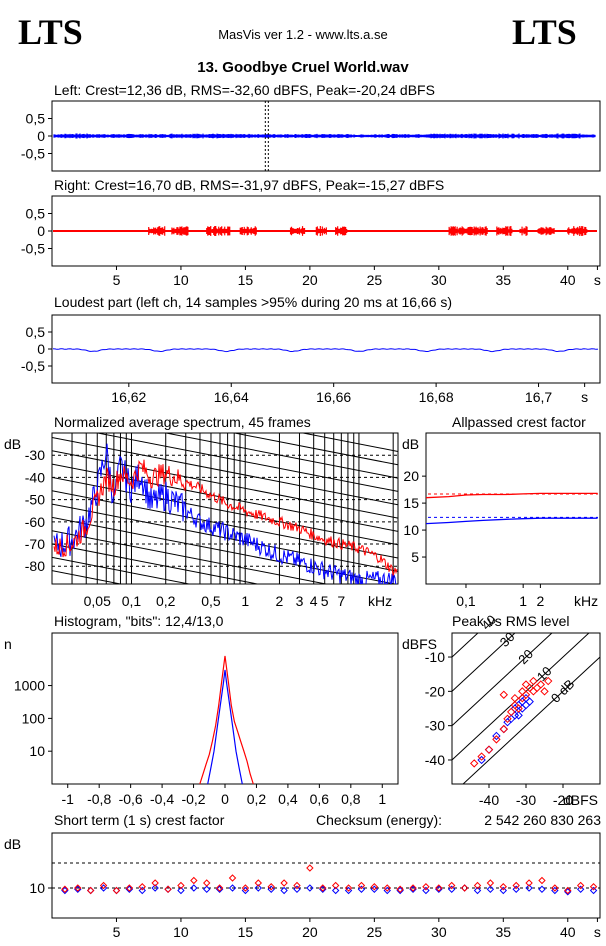 This screenshot has width=606, height=946. What do you see at coordinates (324, 136) in the screenshot?
I see `left-waveform-series` at bounding box center [324, 136].